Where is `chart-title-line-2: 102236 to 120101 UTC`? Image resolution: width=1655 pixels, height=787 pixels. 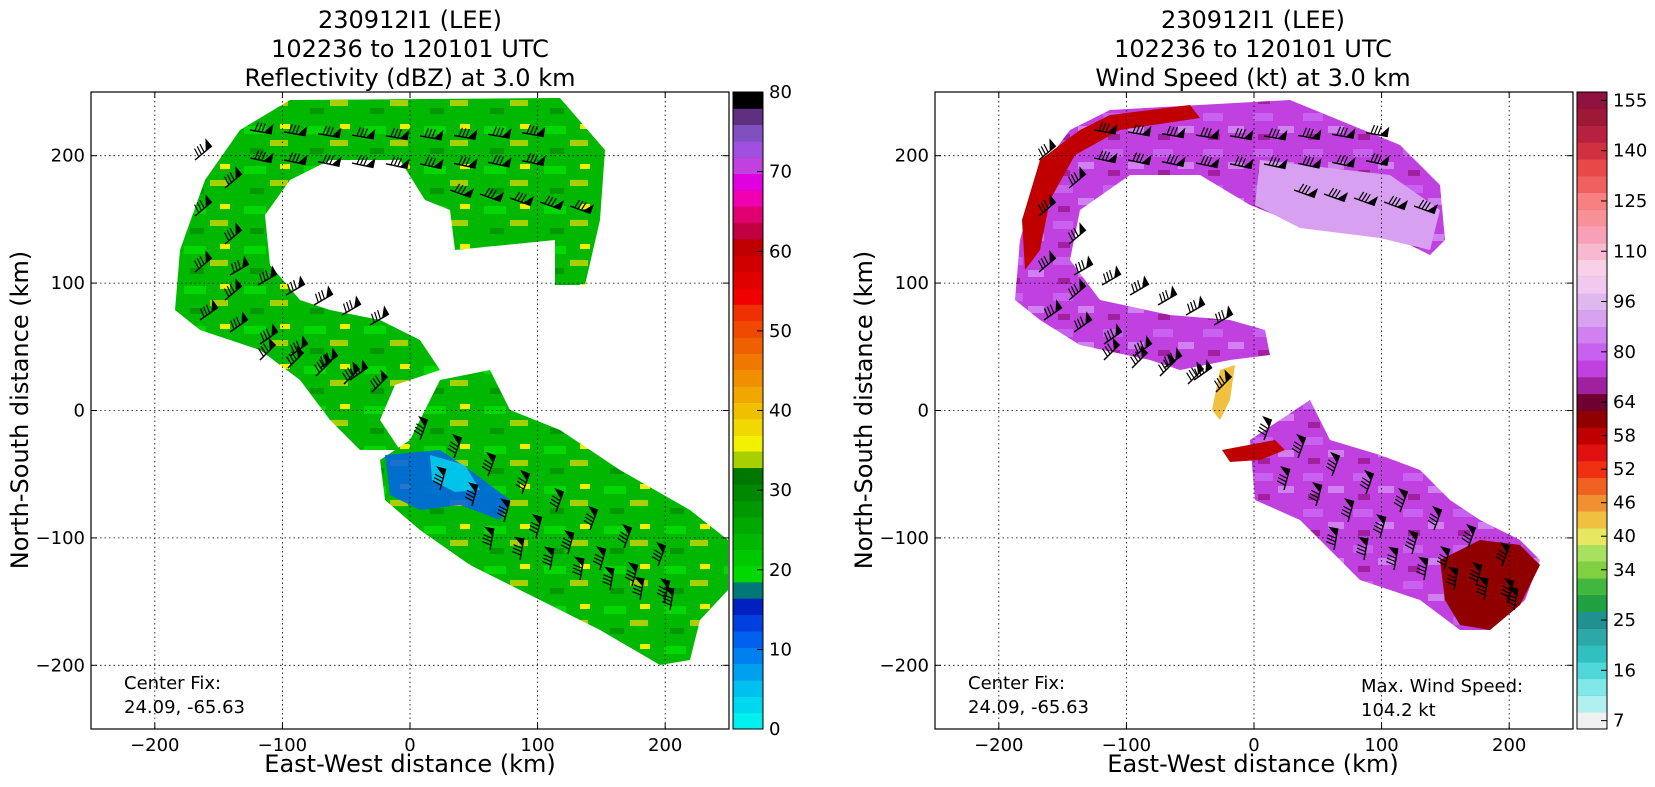 chart-title-line-2: 102236 to 120101 UTC is located at coordinates (410, 49).